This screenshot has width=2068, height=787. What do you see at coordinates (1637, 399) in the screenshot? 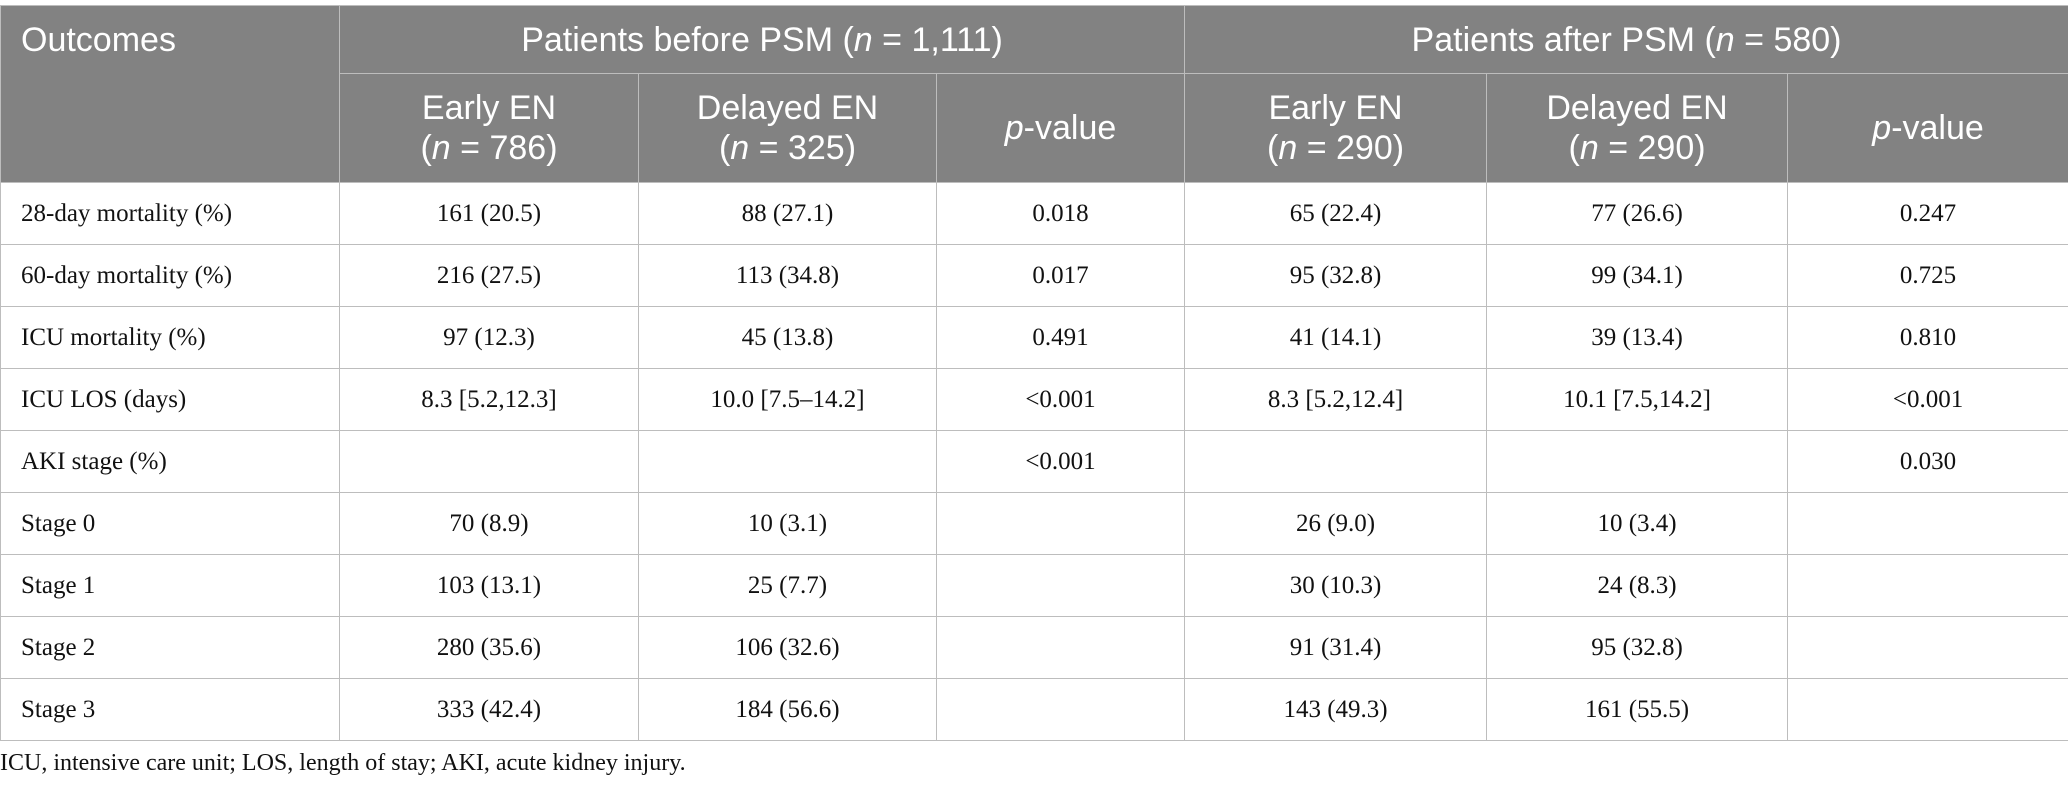
I see `table-cell: 10.1 [7.5,14.2]` at bounding box center [1637, 399].